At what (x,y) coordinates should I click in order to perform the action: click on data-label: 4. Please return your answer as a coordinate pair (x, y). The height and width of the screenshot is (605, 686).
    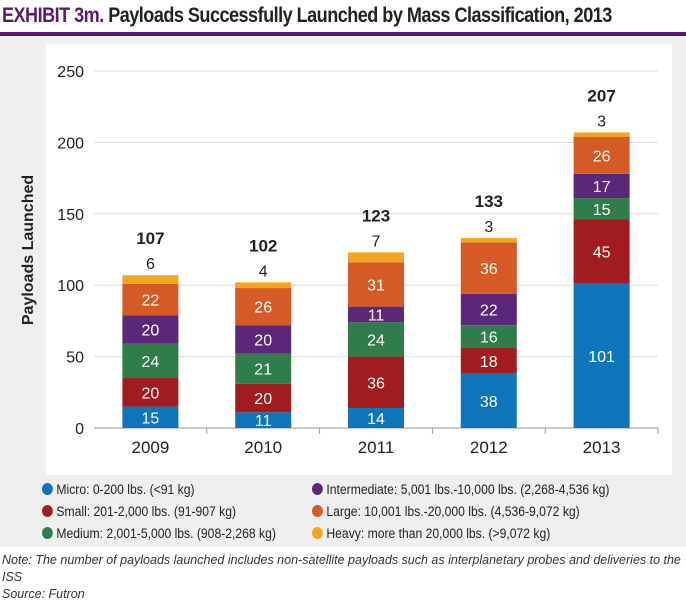
    Looking at the image, I should click on (263, 271).